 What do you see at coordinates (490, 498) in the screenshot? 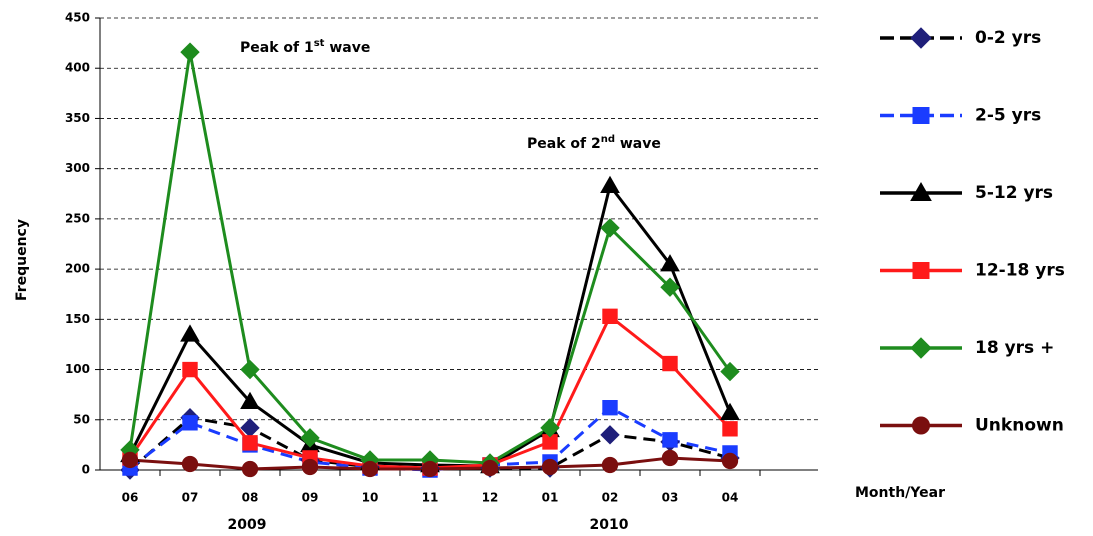
I see `x-tick-label: 12` at bounding box center [490, 498].